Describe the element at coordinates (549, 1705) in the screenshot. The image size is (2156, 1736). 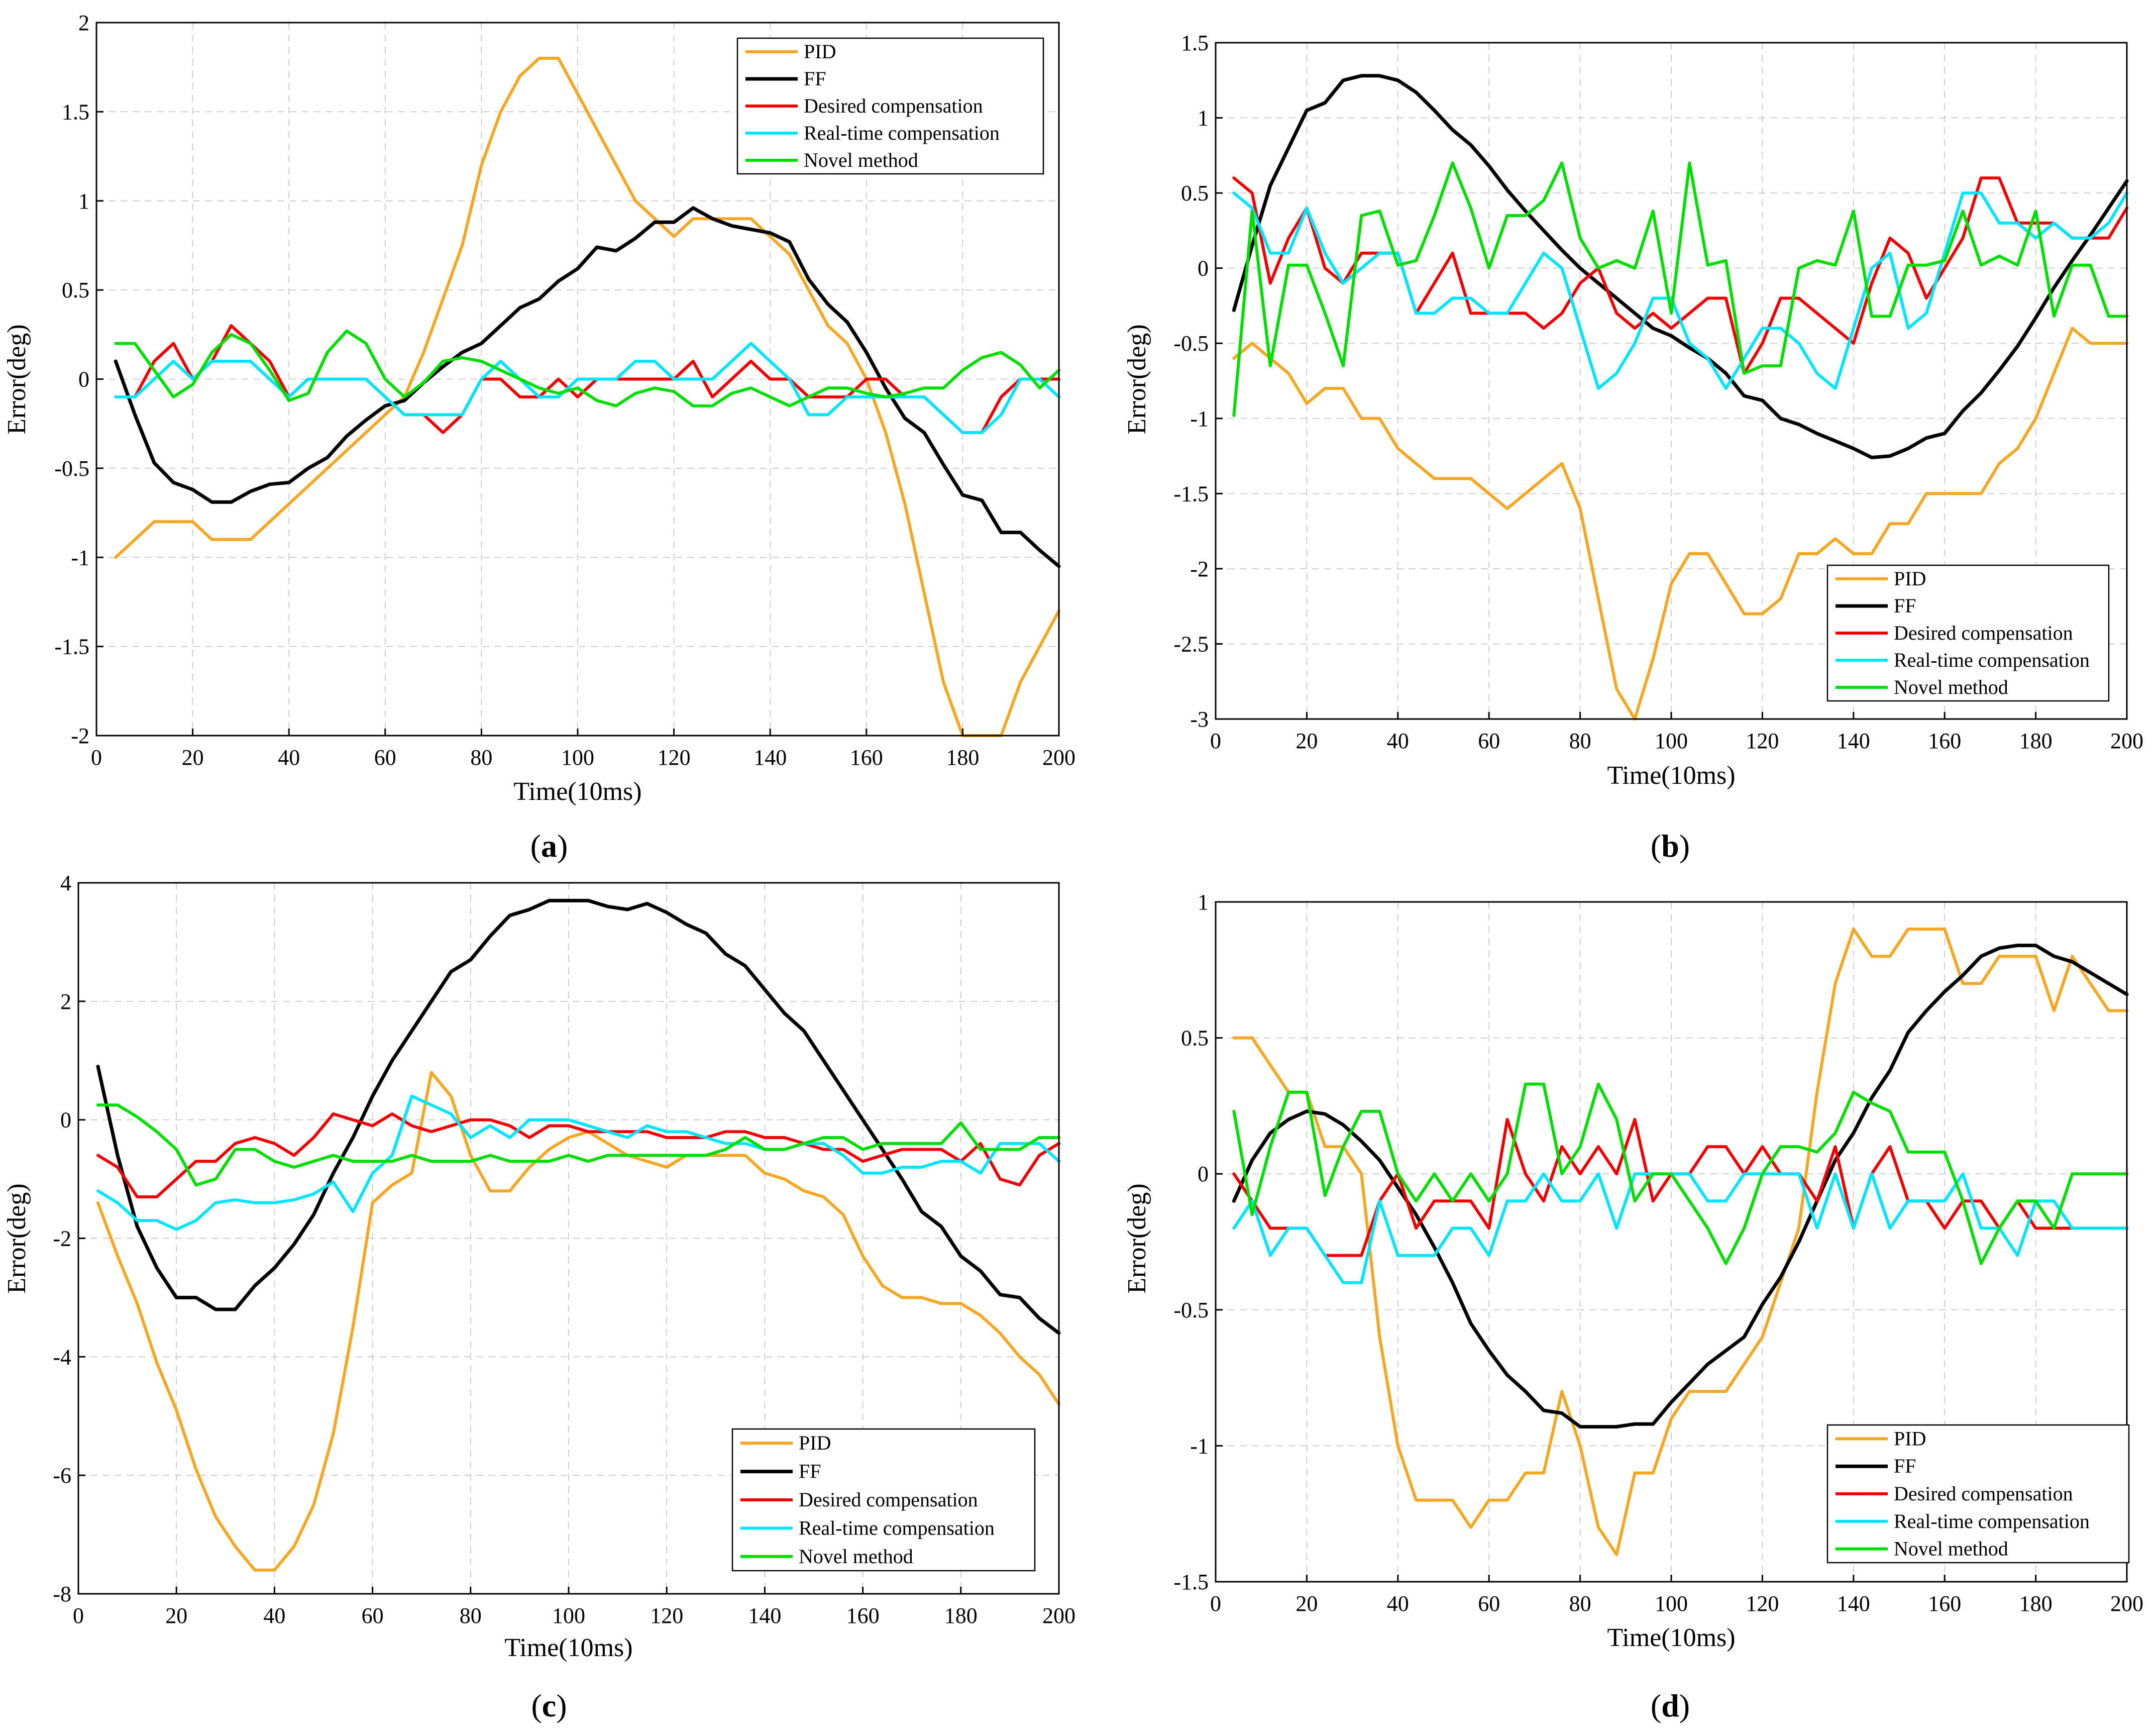
I see `panel-caption: (c)` at that location.